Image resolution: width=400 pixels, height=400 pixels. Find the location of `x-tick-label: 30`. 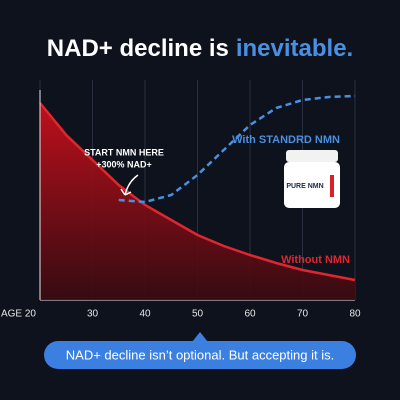

x-tick-label: 30 is located at coordinates (93, 314).